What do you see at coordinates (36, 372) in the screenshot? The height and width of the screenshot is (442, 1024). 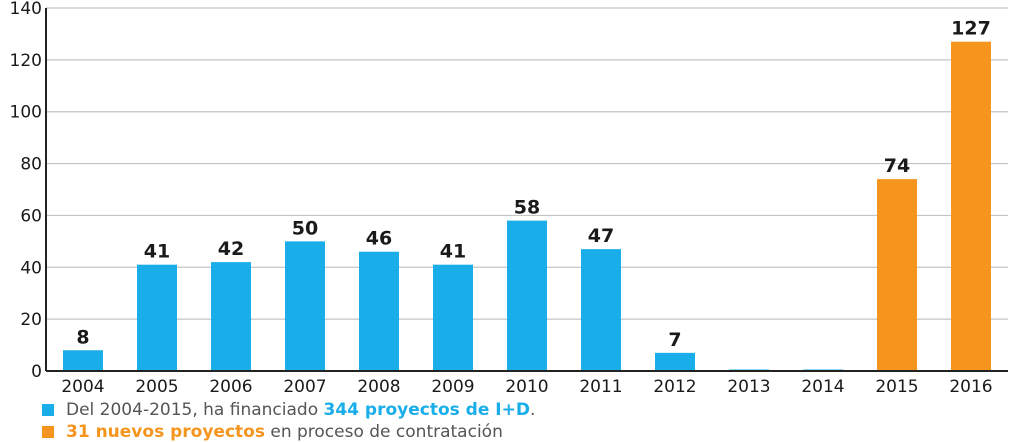 I see `y-tick-label: 0` at bounding box center [36, 372].